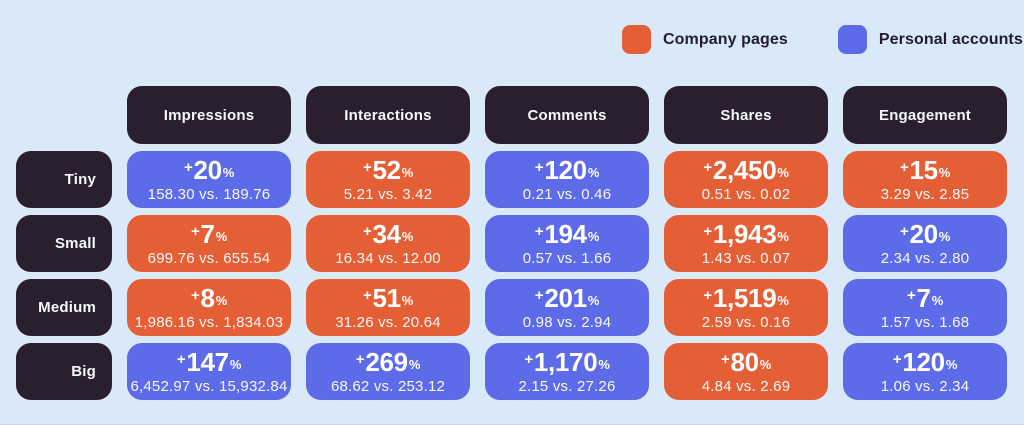 The image size is (1024, 425). I want to click on delta-percent: +34%, so click(388, 234).